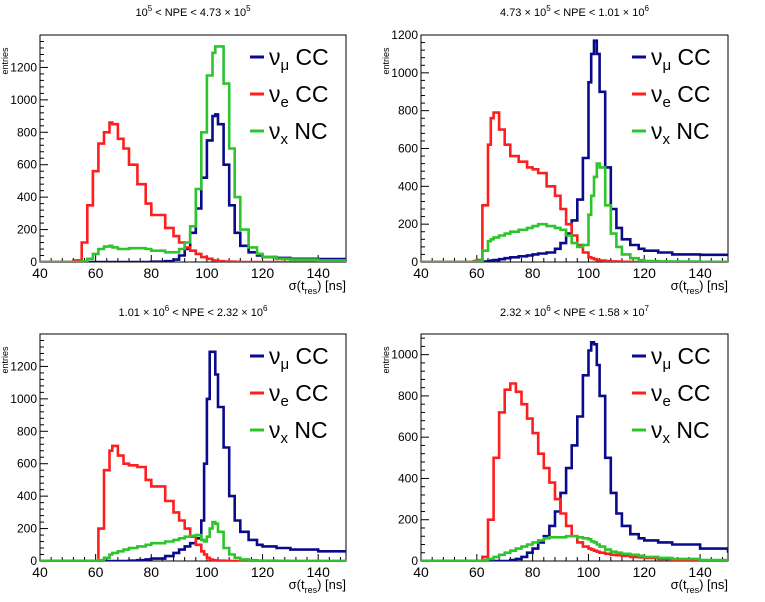 The width and height of the screenshot is (765, 602). What do you see at coordinates (199, 13) in the screenshot?
I see `title-part: < NPE < 4.73 × 10` at bounding box center [199, 13].